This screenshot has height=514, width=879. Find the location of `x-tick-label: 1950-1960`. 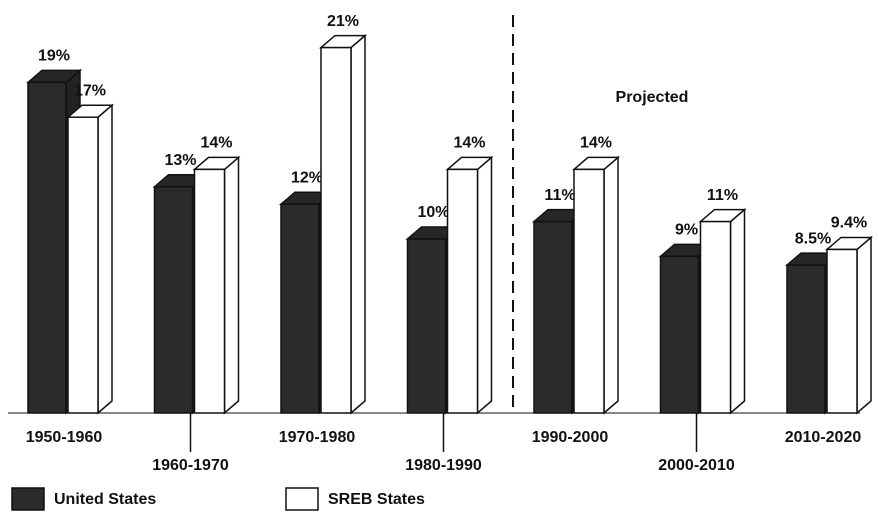

x-tick-label: 1950-1960 is located at coordinates (64, 437).